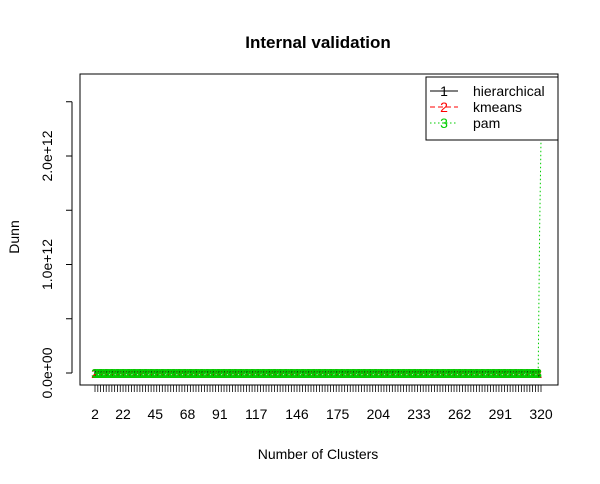  I want to click on x-tick-label: 91, so click(220, 414).